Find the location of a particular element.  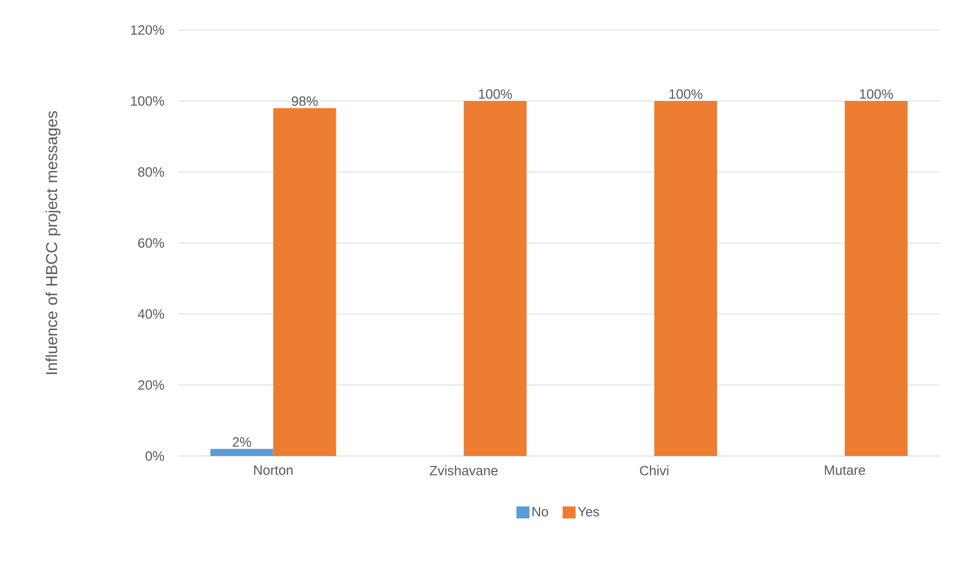

x-tick-label: Mutare is located at coordinates (845, 470).